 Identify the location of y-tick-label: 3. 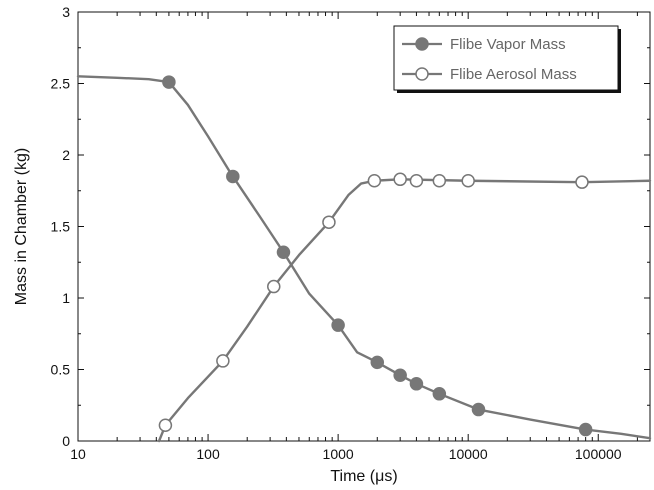
(66, 12).